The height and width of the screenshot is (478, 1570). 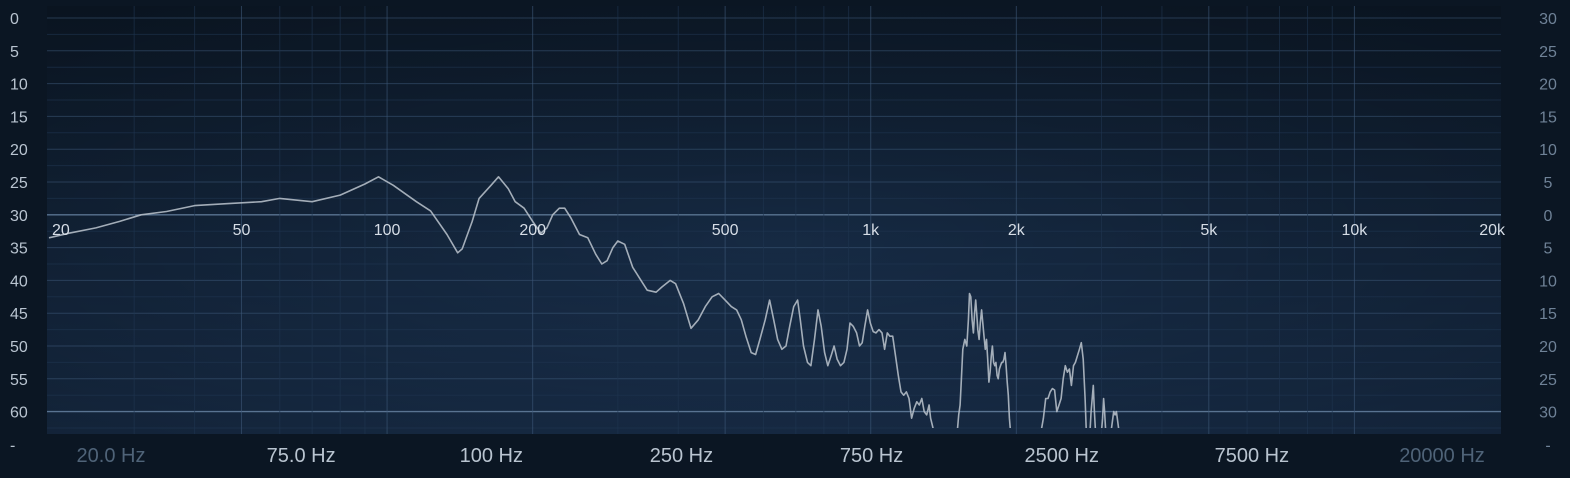 I want to click on left-axis-tick-label: -, so click(x=12, y=445).